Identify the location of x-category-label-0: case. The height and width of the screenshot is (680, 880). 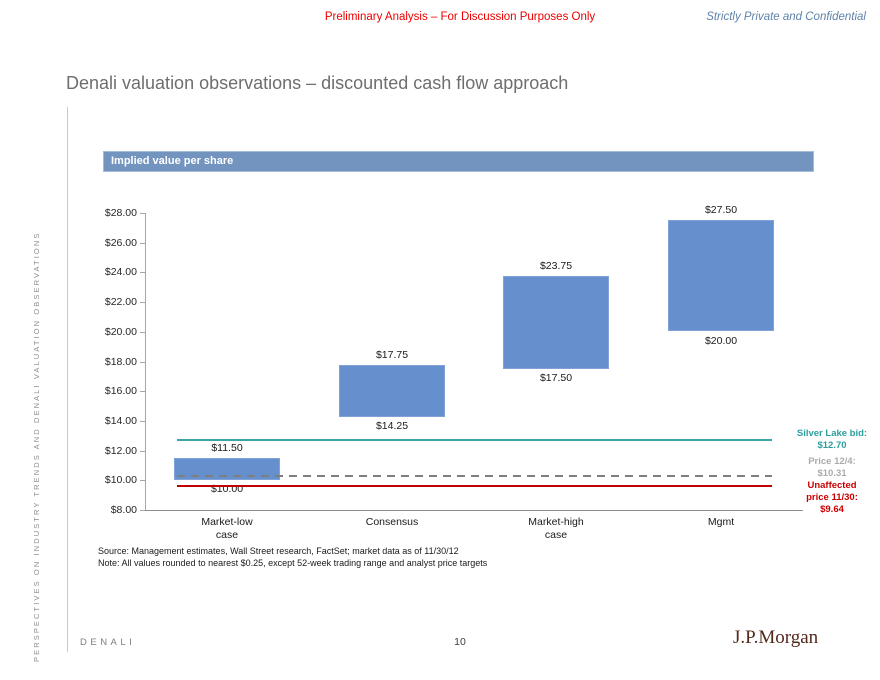
(227, 535).